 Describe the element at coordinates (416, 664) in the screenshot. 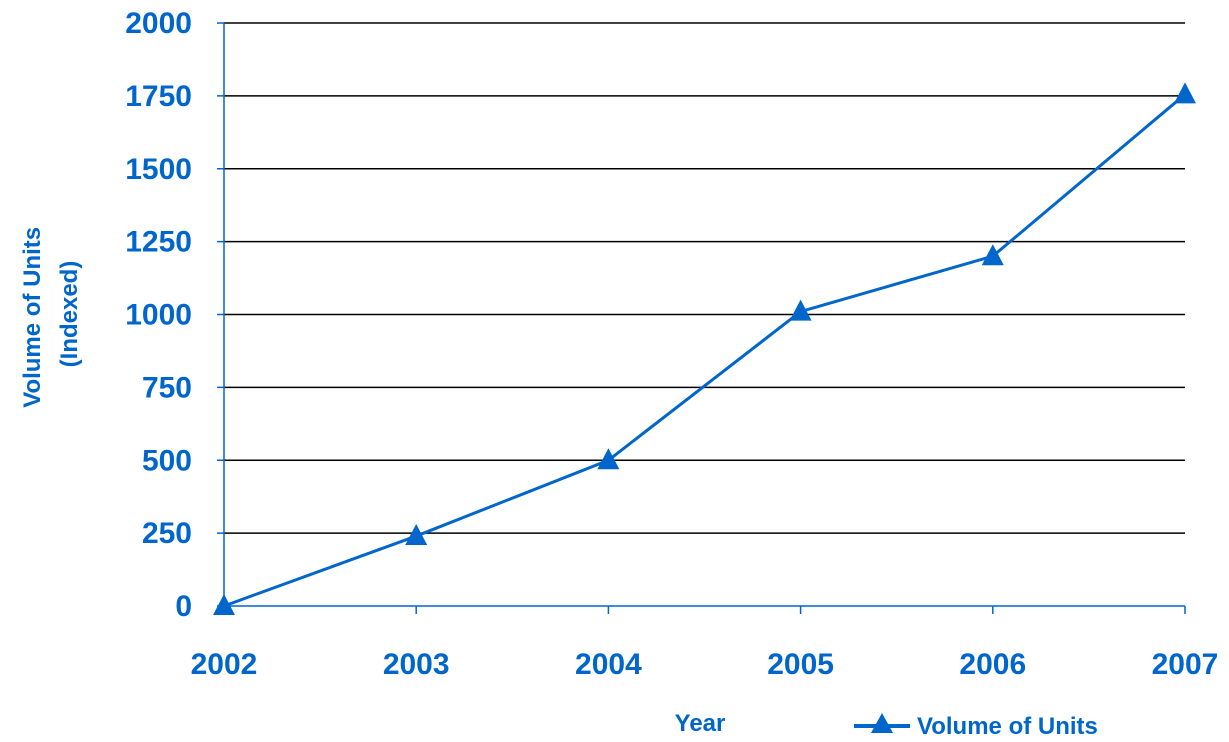

I see `x-tick-label: 2003` at that location.